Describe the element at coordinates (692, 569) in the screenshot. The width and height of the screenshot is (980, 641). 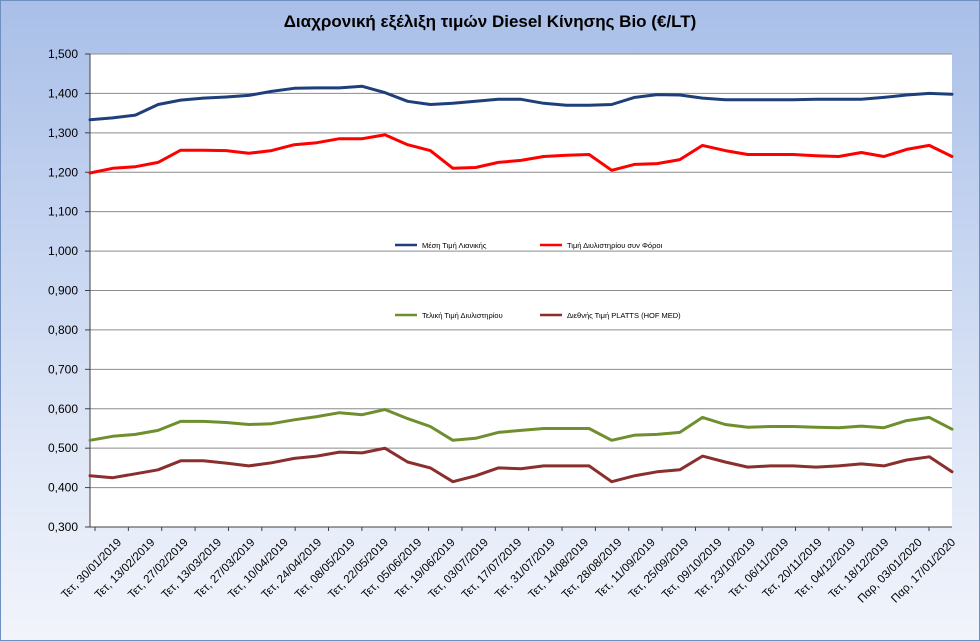
I see `x-tick-label: Τετ, 09/10/2019` at that location.